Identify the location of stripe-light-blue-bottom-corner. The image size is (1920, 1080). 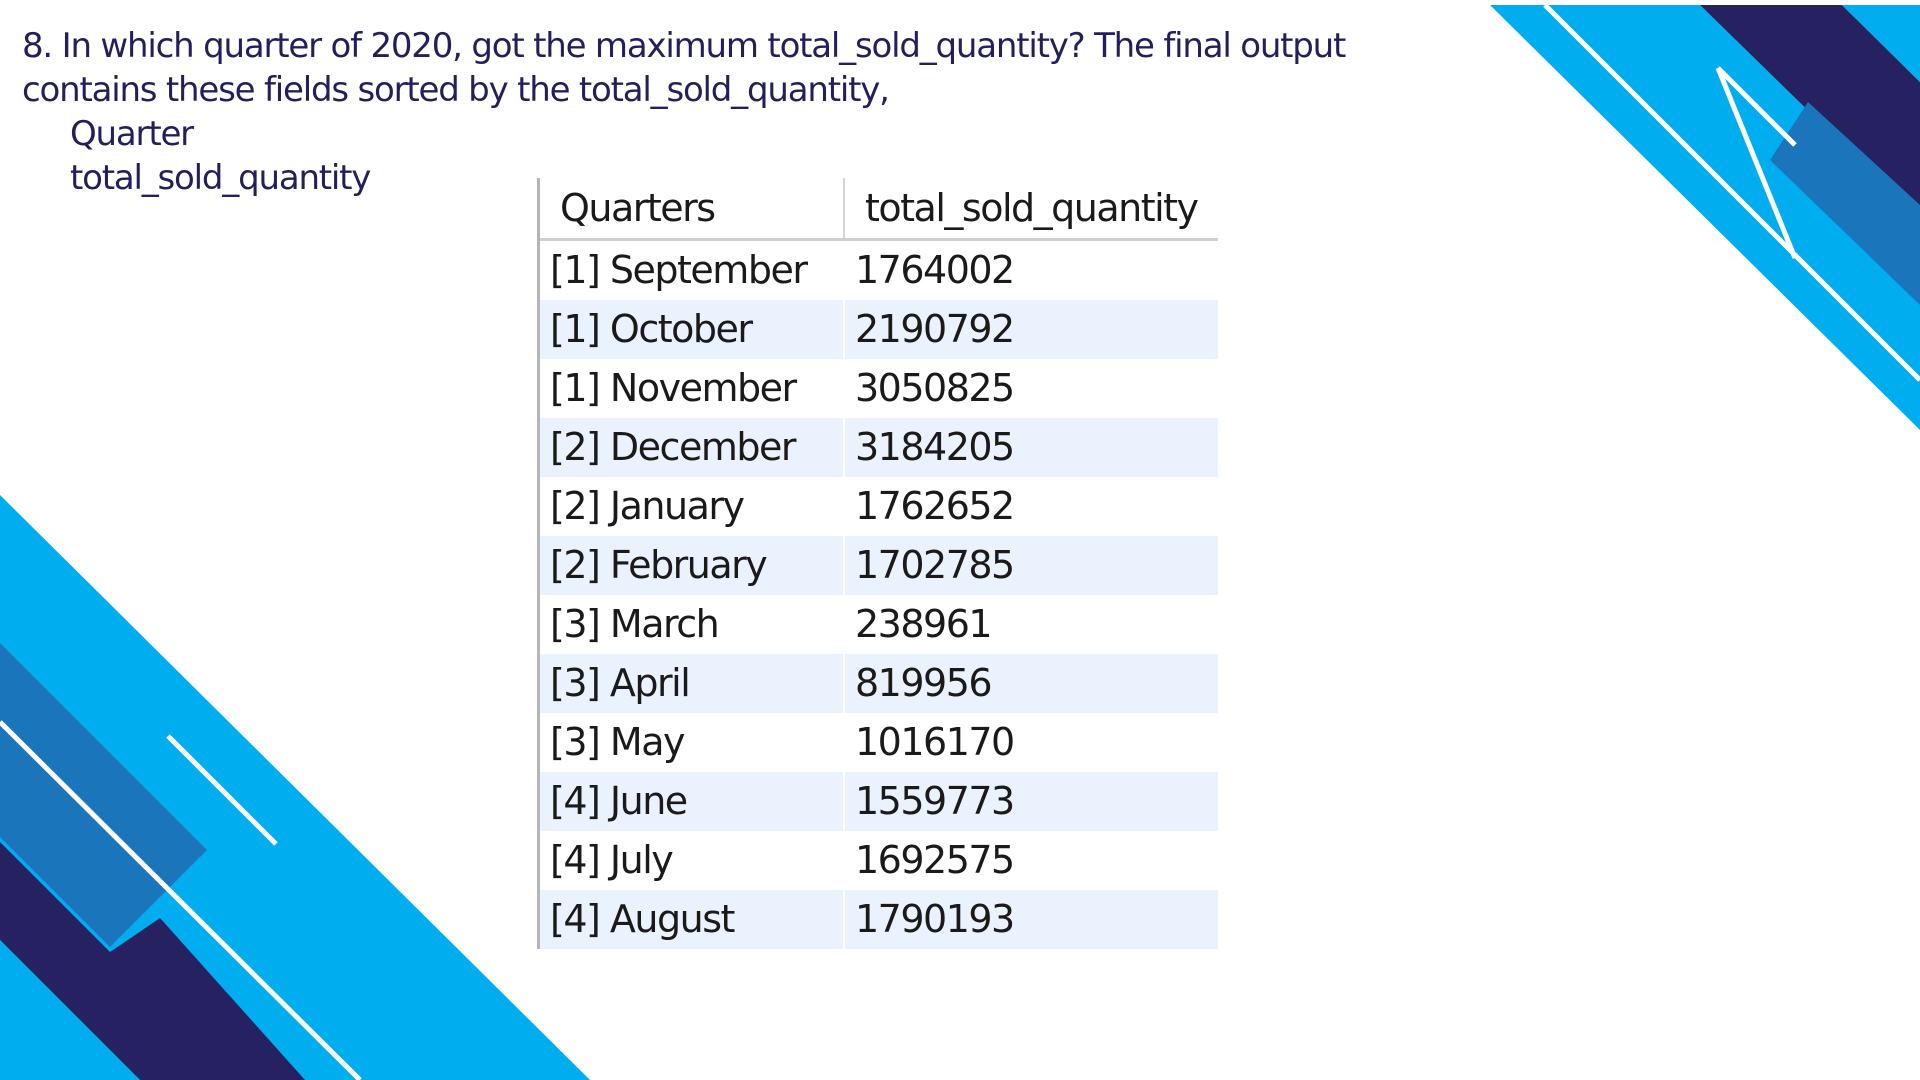
(70, 1010).